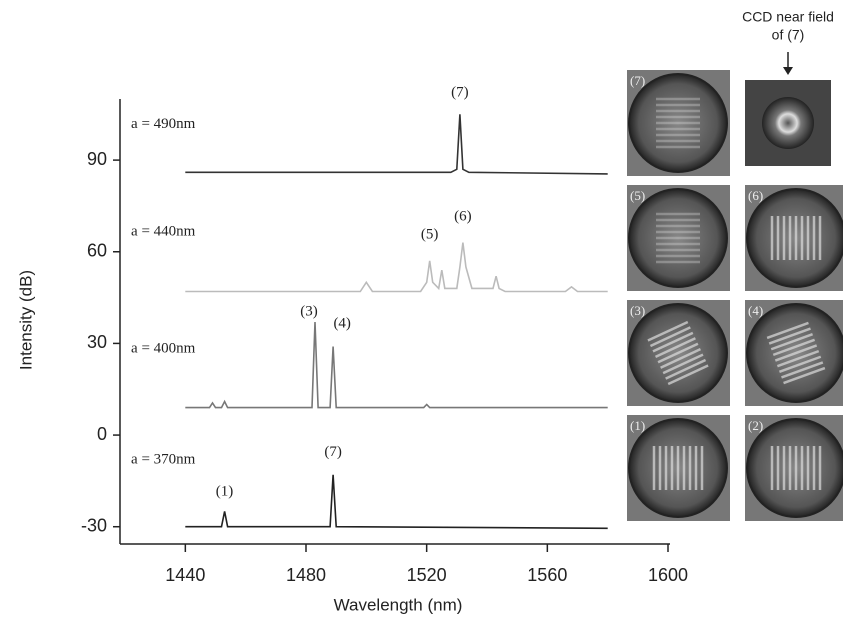 This screenshot has height=623, width=843. What do you see at coordinates (637, 310) in the screenshot?
I see `panel-label: (3)` at bounding box center [637, 310].